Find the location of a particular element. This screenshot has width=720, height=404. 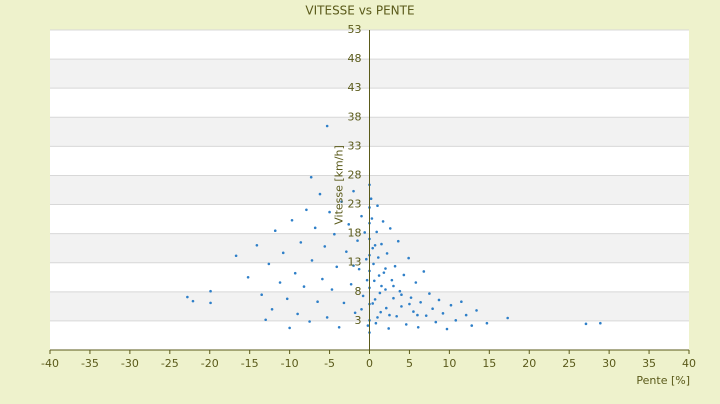

x-tick-label: -30 is located at coordinates (130, 363).